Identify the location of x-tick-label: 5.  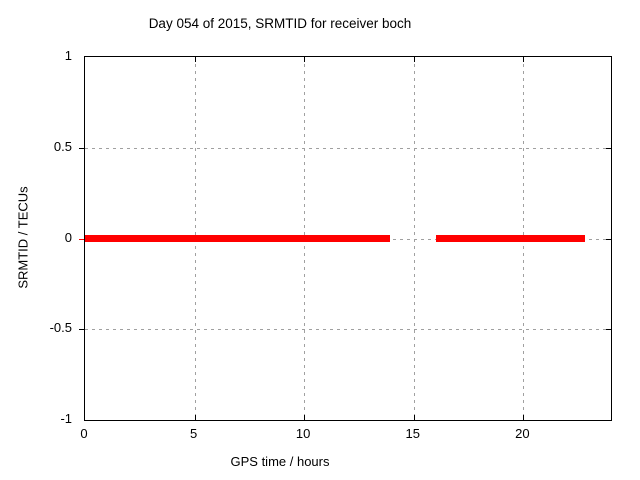
(193, 433).